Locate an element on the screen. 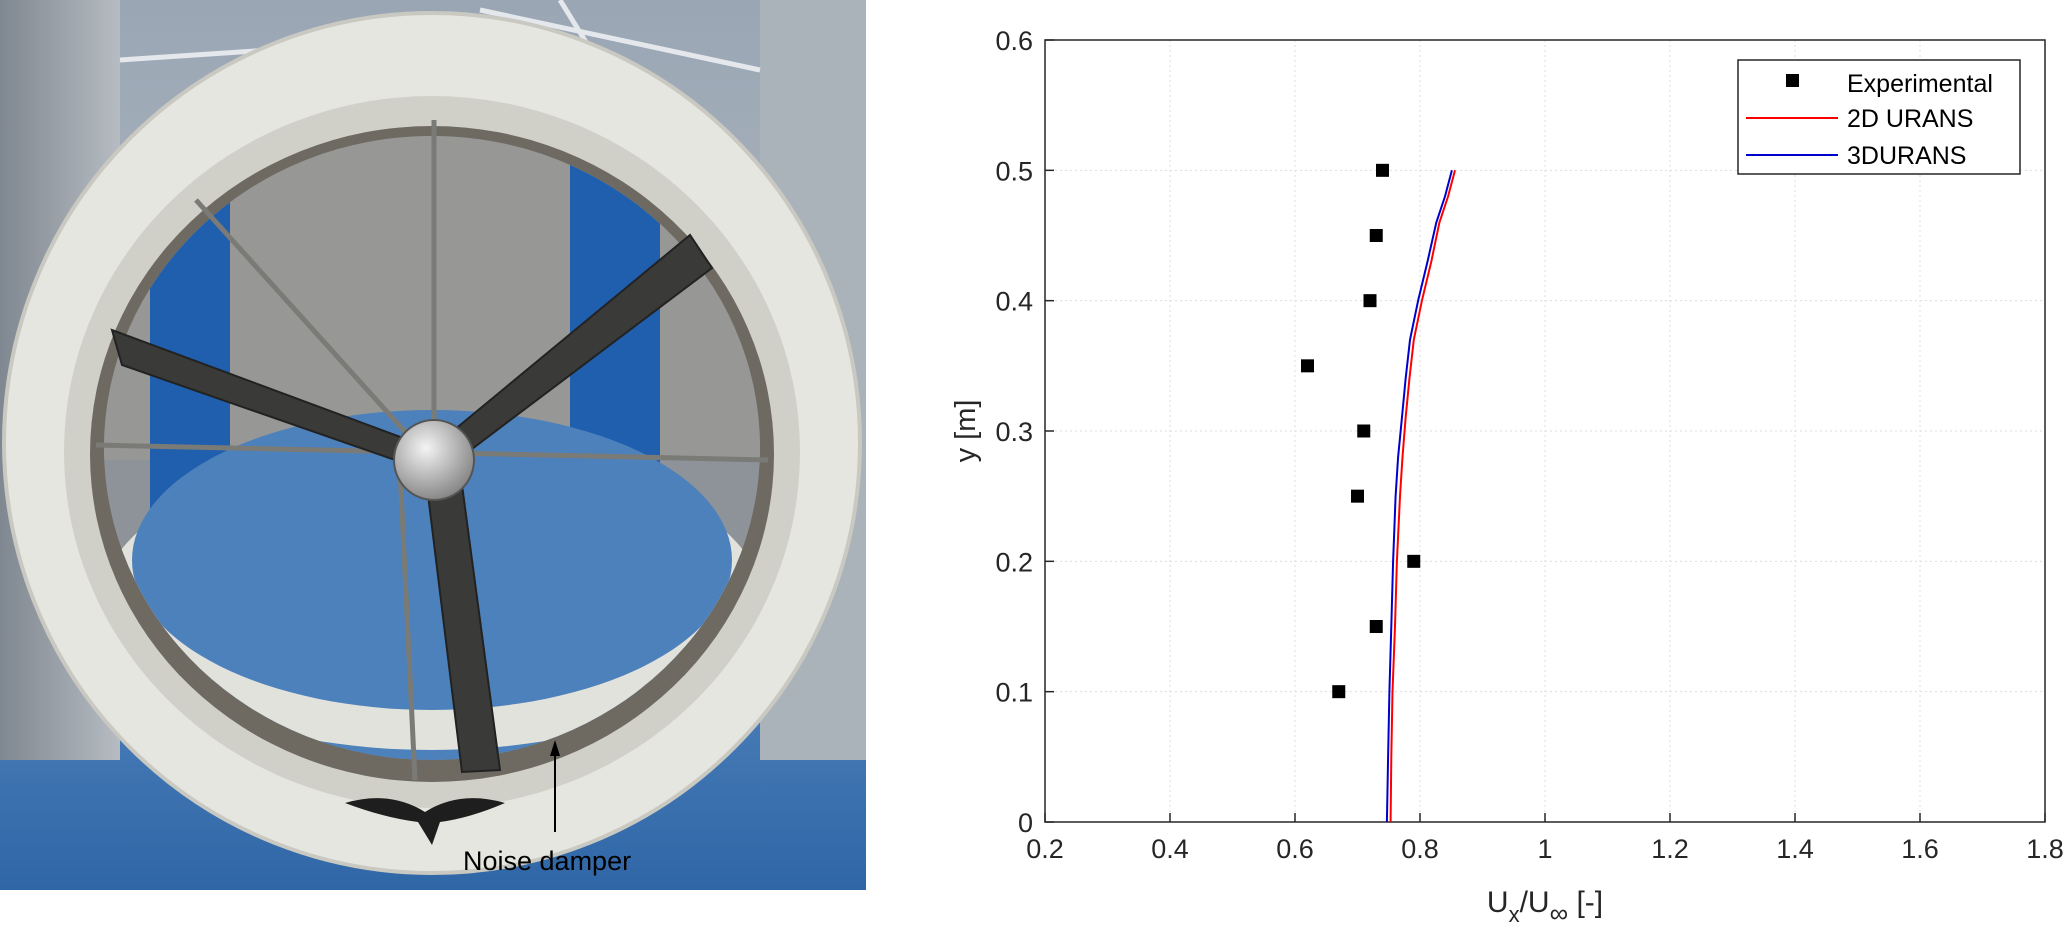 This screenshot has width=2067, height=932. annotation-arrow is located at coordinates (555, 786).